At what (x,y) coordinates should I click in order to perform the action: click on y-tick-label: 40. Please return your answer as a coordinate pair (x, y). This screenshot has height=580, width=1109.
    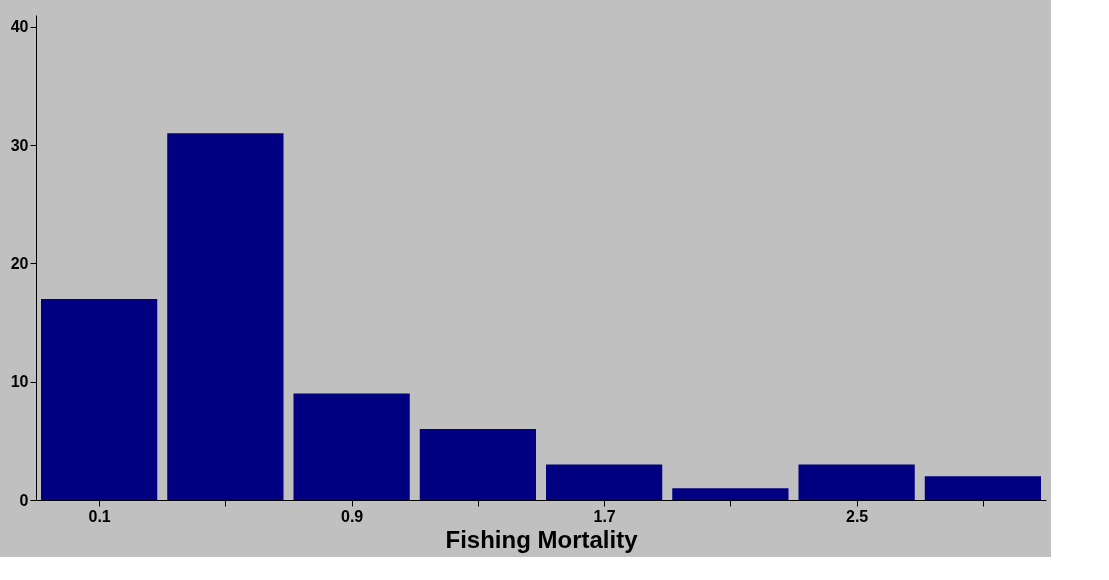
    Looking at the image, I should click on (19, 27).